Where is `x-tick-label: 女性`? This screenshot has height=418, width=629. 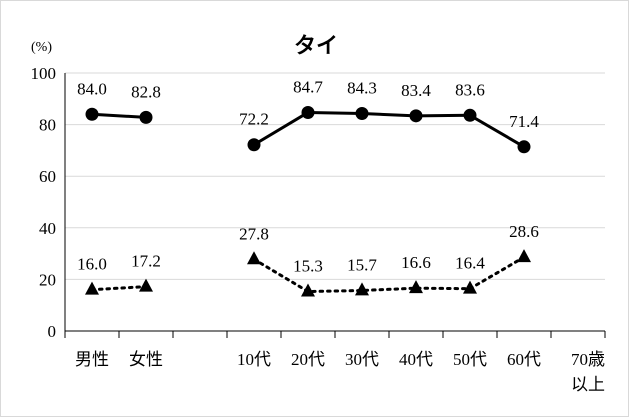 x-tick-label: 女性 is located at coordinates (146, 359).